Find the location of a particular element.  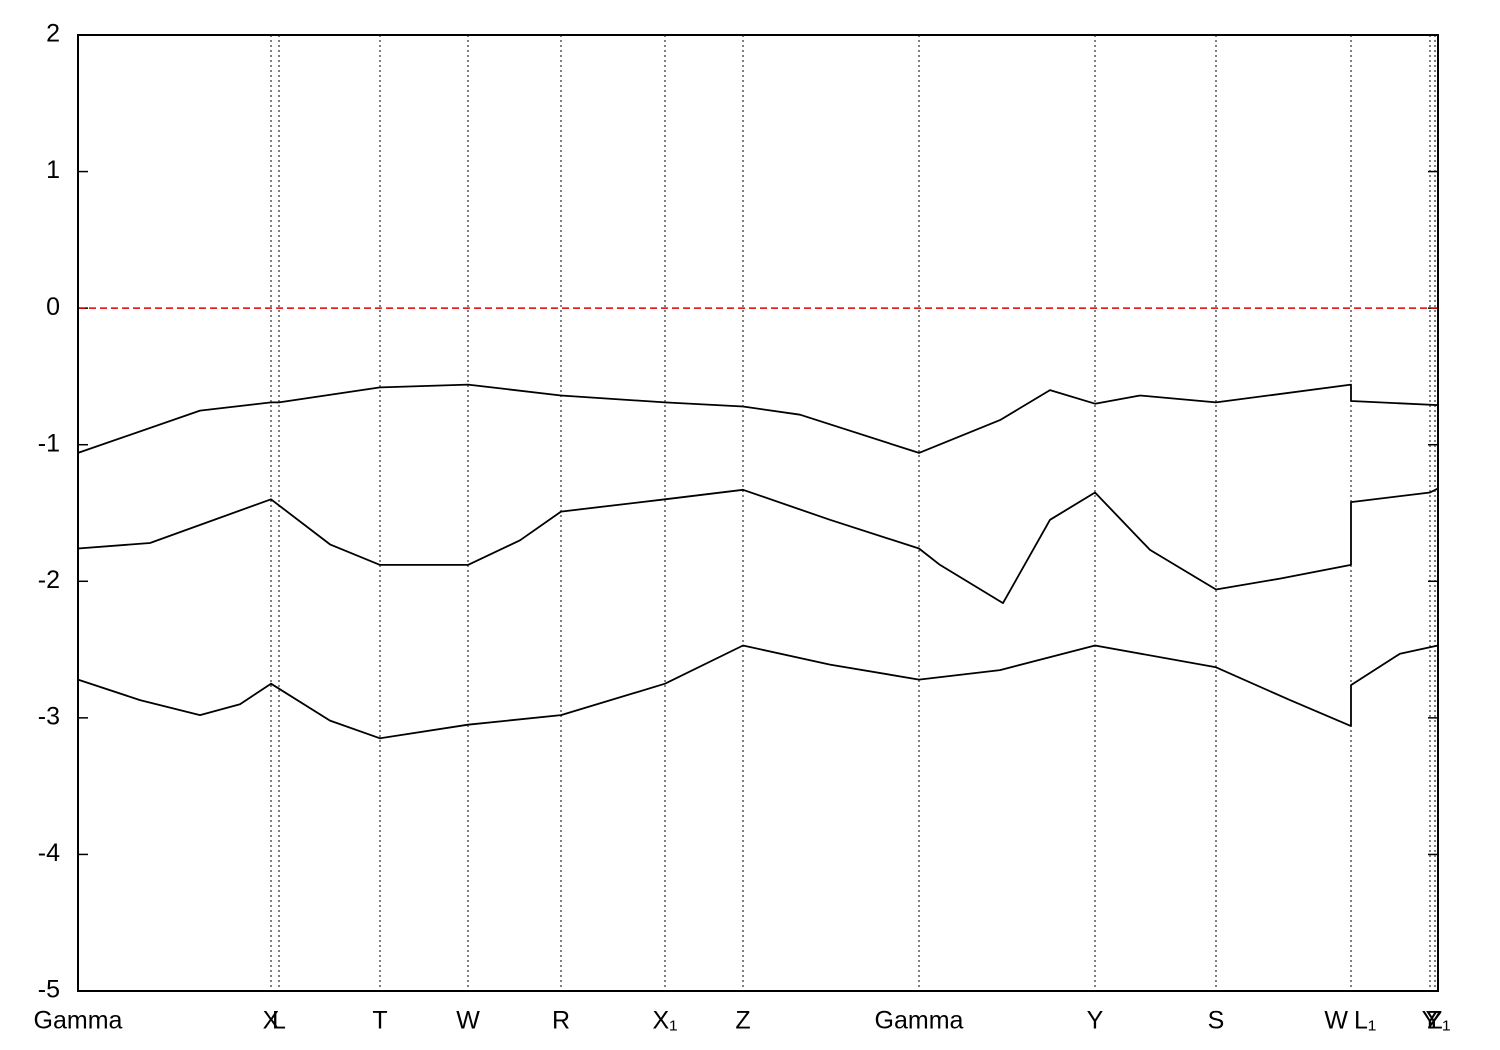

y-tick-label: 0 is located at coordinates (53, 307).